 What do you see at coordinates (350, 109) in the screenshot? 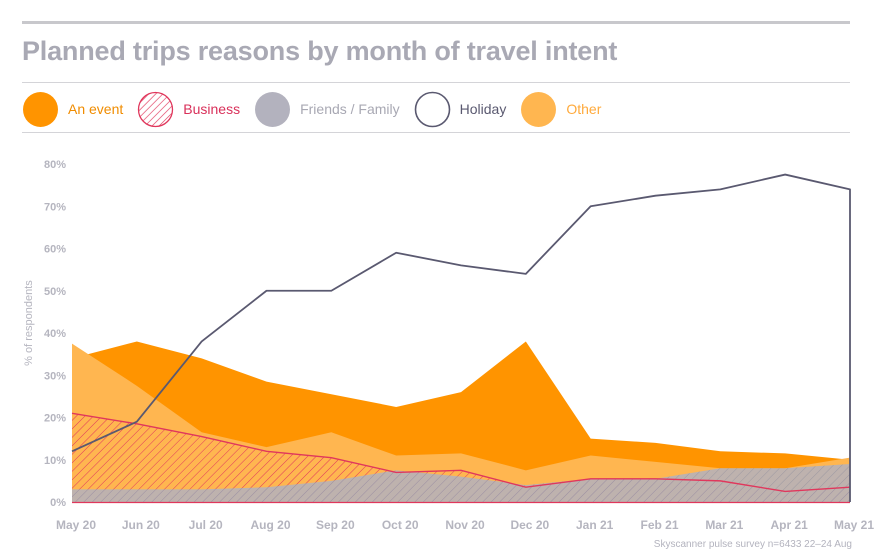
I see `legend-label-friends-family: Friends / Family` at bounding box center [350, 109].